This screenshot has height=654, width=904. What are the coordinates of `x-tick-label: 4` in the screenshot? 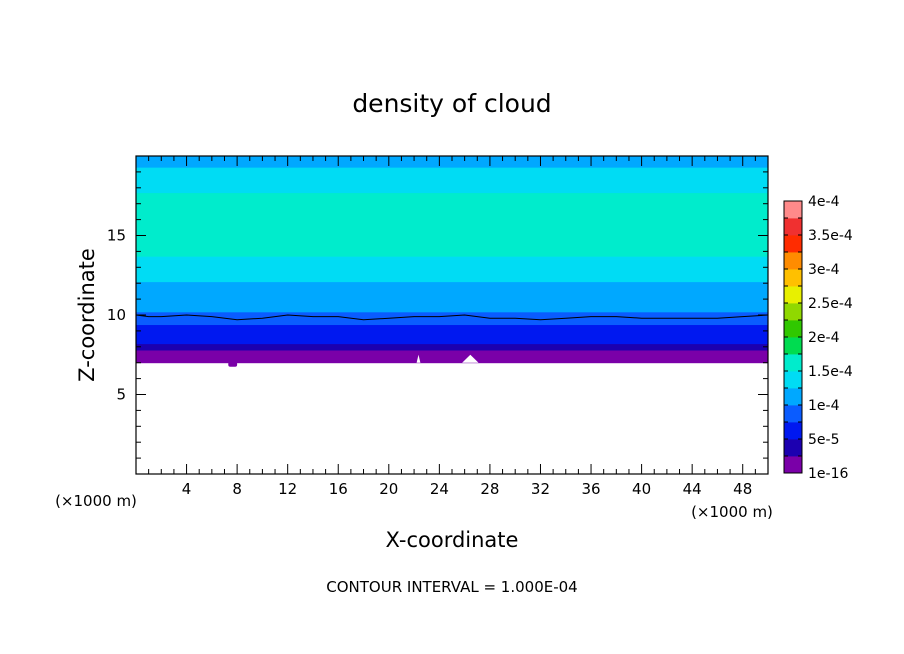 It's located at (187, 489).